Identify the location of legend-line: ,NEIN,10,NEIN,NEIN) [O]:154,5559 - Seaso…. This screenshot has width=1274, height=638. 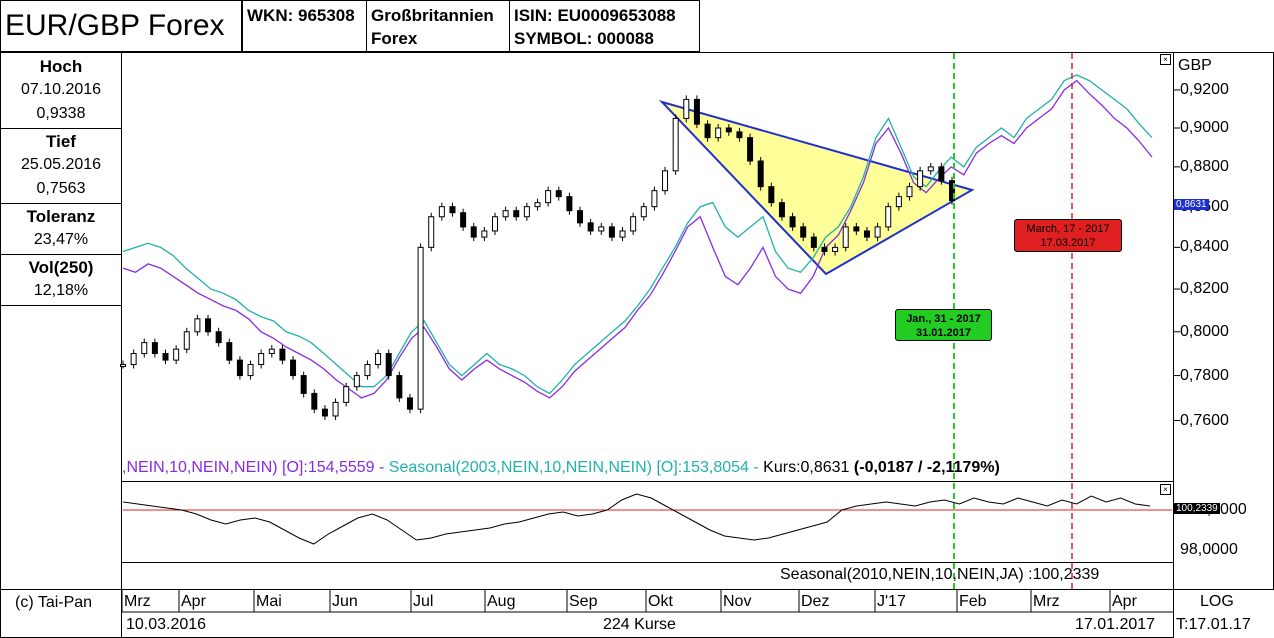
(647, 468).